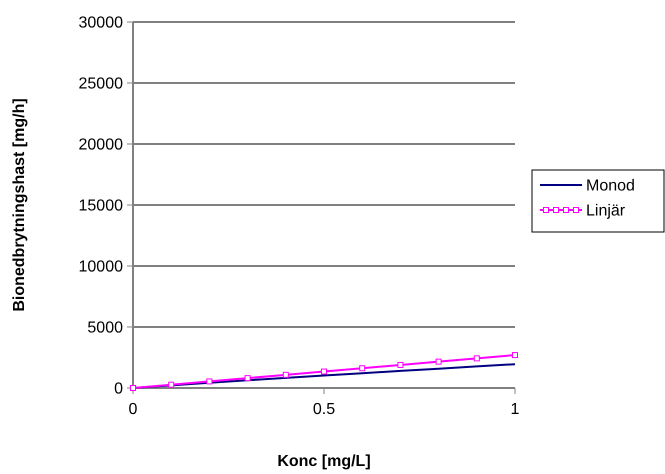 This screenshot has width=665, height=474. Describe the element at coordinates (515, 409) in the screenshot. I see `x-tick-label: 1` at that location.